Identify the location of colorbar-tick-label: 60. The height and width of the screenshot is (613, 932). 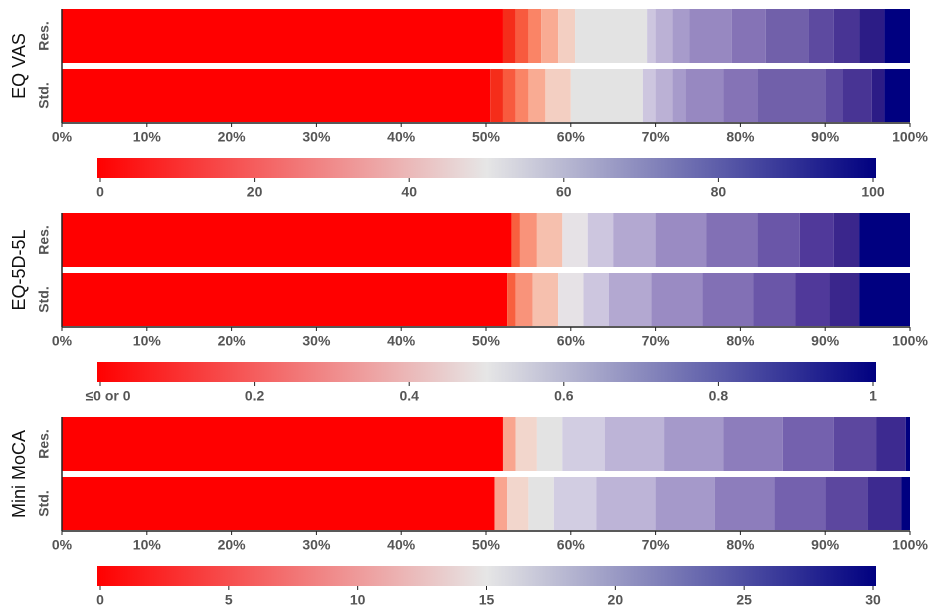
(564, 192).